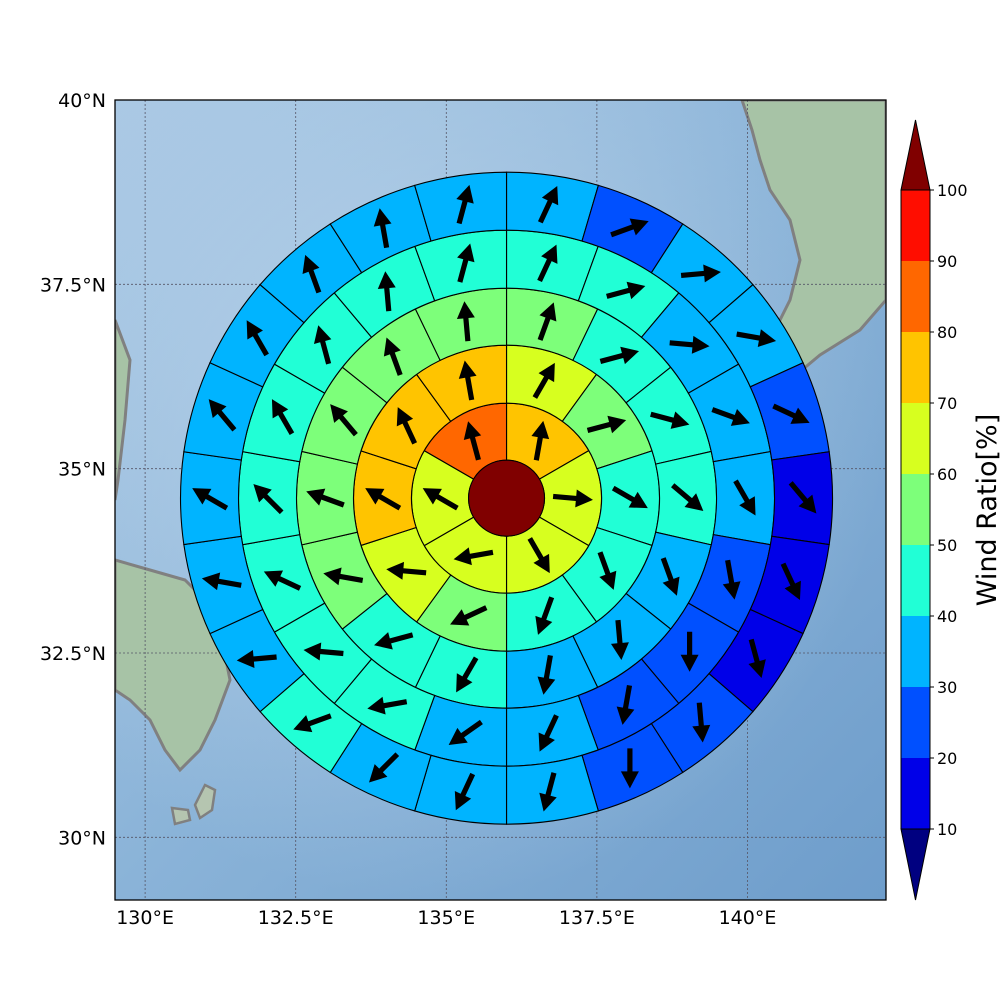 Image resolution: width=1000 pixels, height=1000 pixels. What do you see at coordinates (748, 918) in the screenshot?
I see `x-tick-label: 140°E` at bounding box center [748, 918].